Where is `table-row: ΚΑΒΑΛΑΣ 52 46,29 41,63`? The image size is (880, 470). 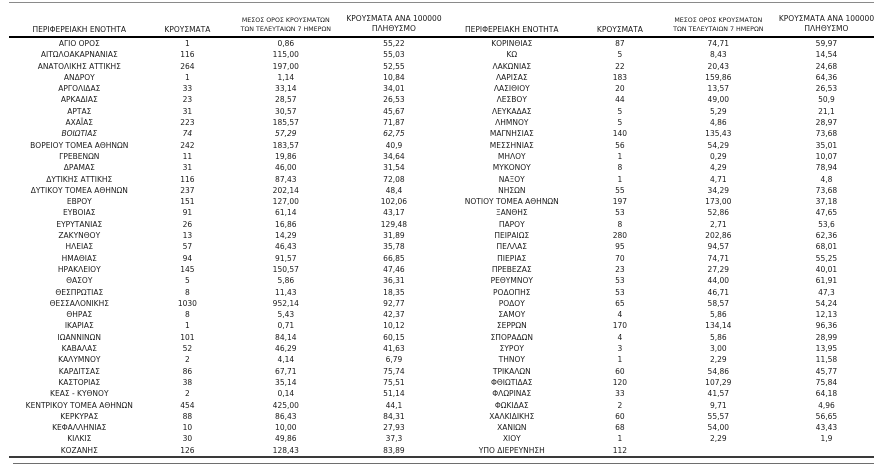 table-row: ΚΑΒΑΛΑΣ 52 46,29 41,63 is located at coordinates (225, 348).